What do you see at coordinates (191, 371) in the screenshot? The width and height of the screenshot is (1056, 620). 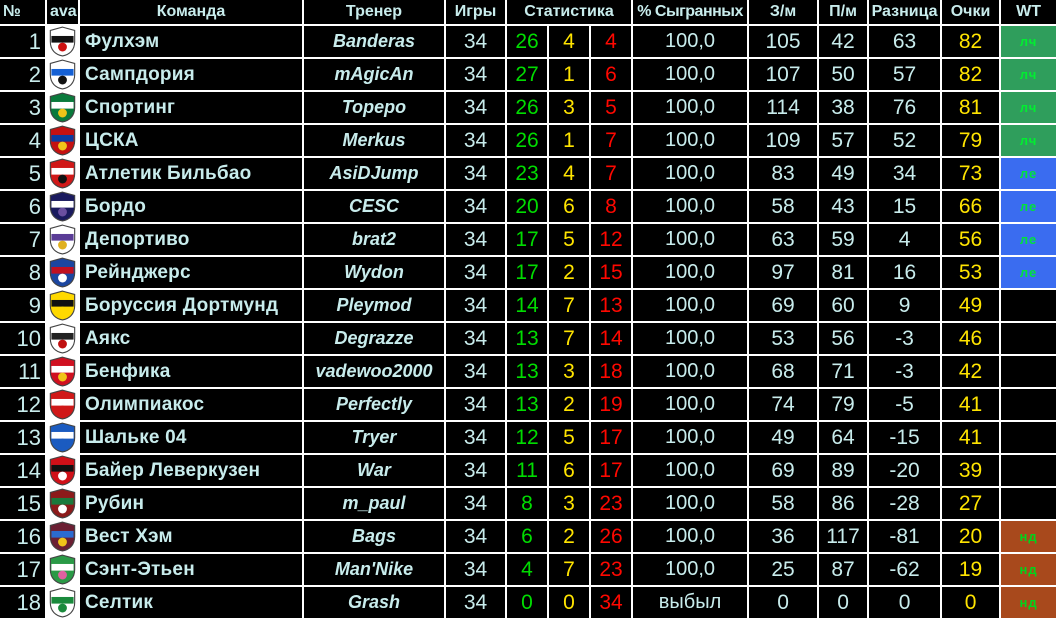 I see `team-name: Бенфика` at bounding box center [191, 371].